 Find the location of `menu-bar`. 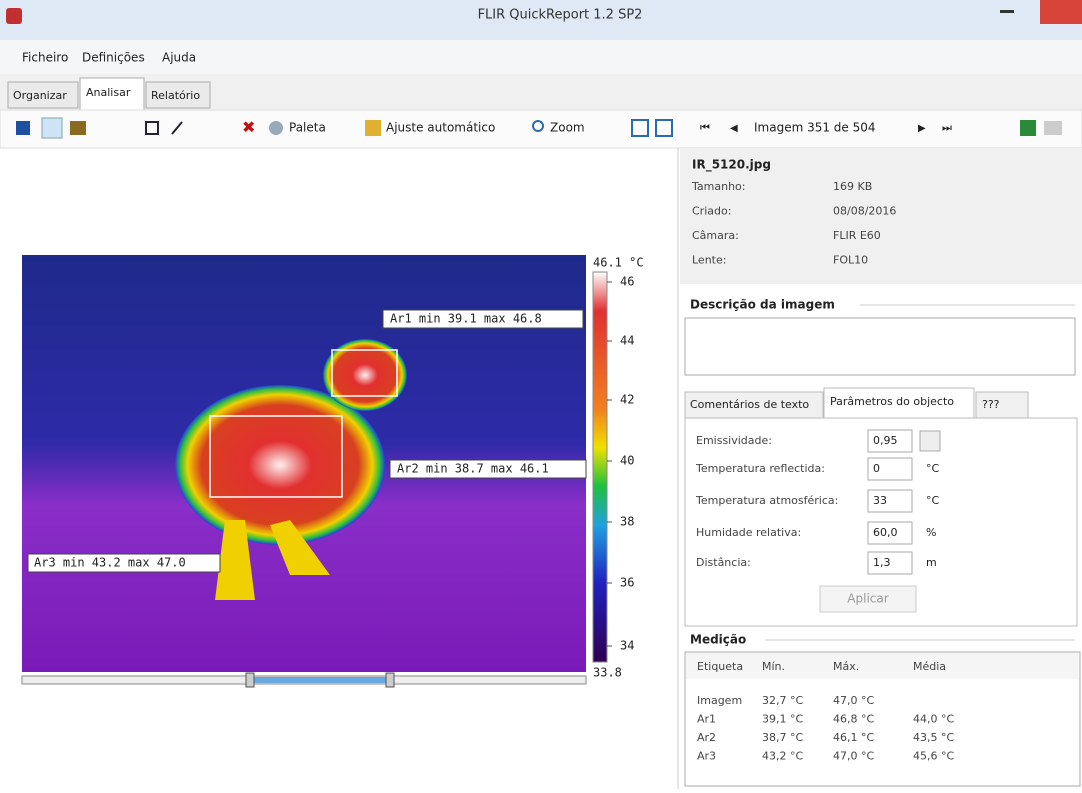

menu-bar is located at coordinates (541, 57).